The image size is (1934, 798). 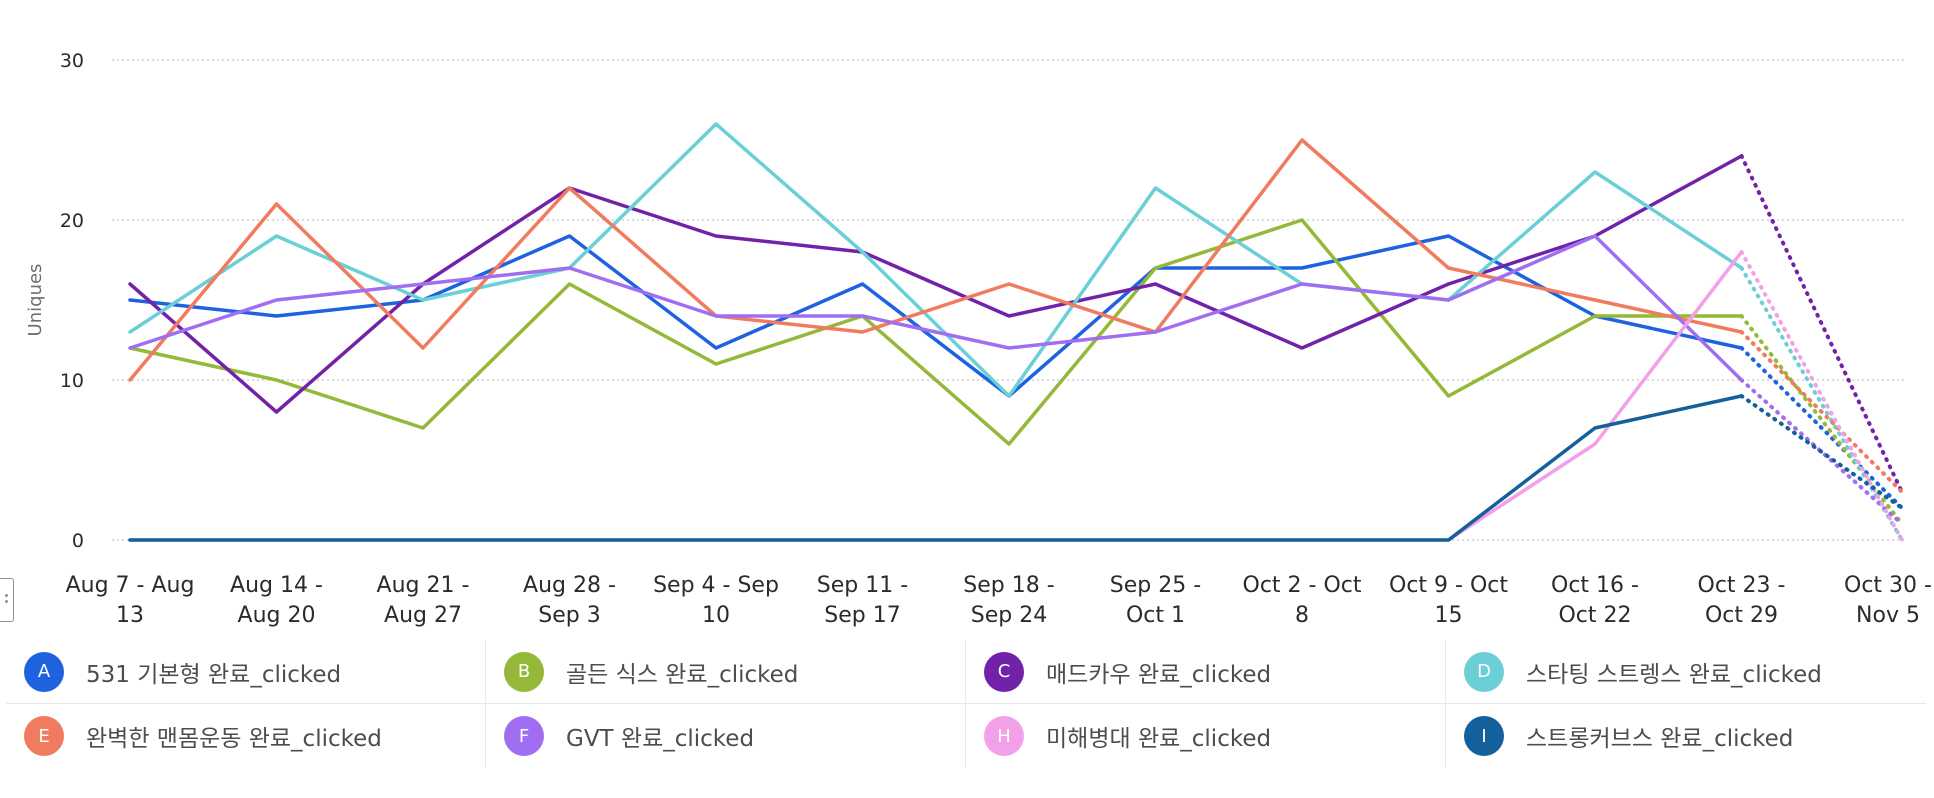 I want to click on legend-badge: B, so click(x=524, y=671).